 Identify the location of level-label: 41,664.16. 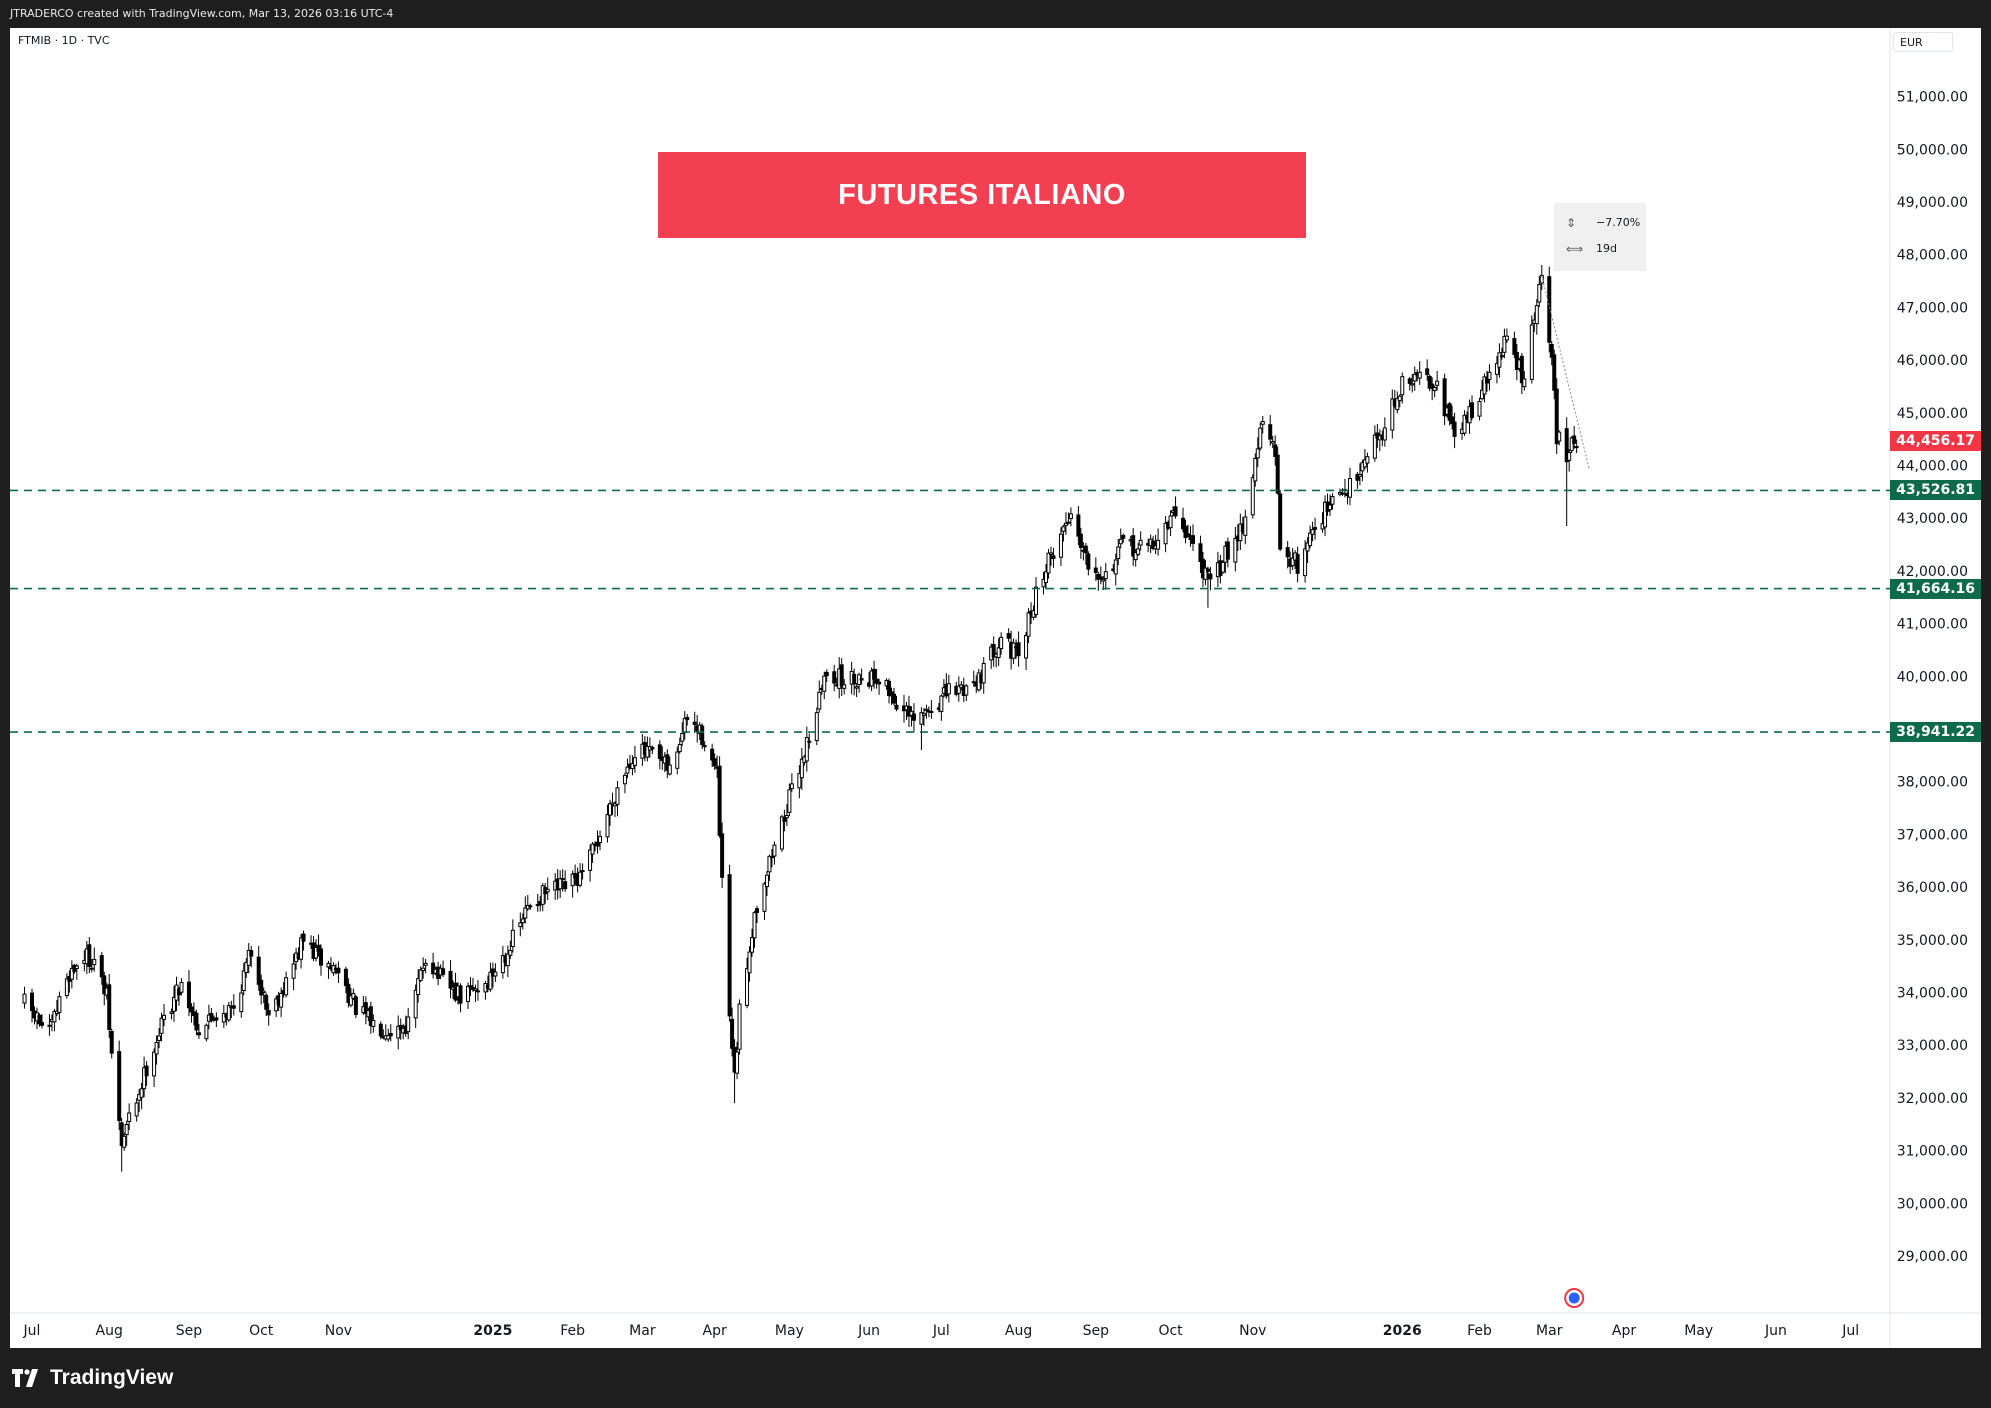
(1935, 588).